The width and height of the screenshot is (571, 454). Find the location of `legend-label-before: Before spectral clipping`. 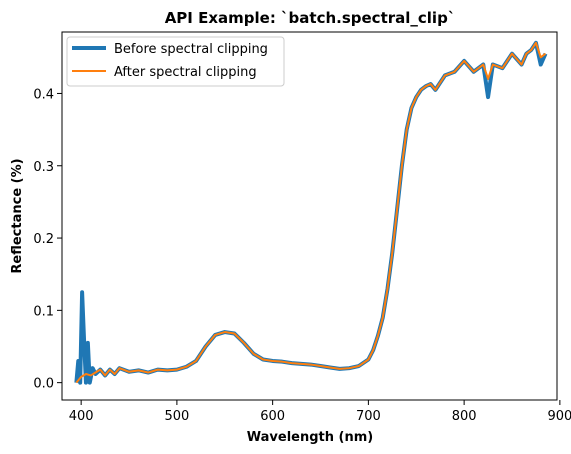

legend-label-before: Before spectral clipping is located at coordinates (191, 49).